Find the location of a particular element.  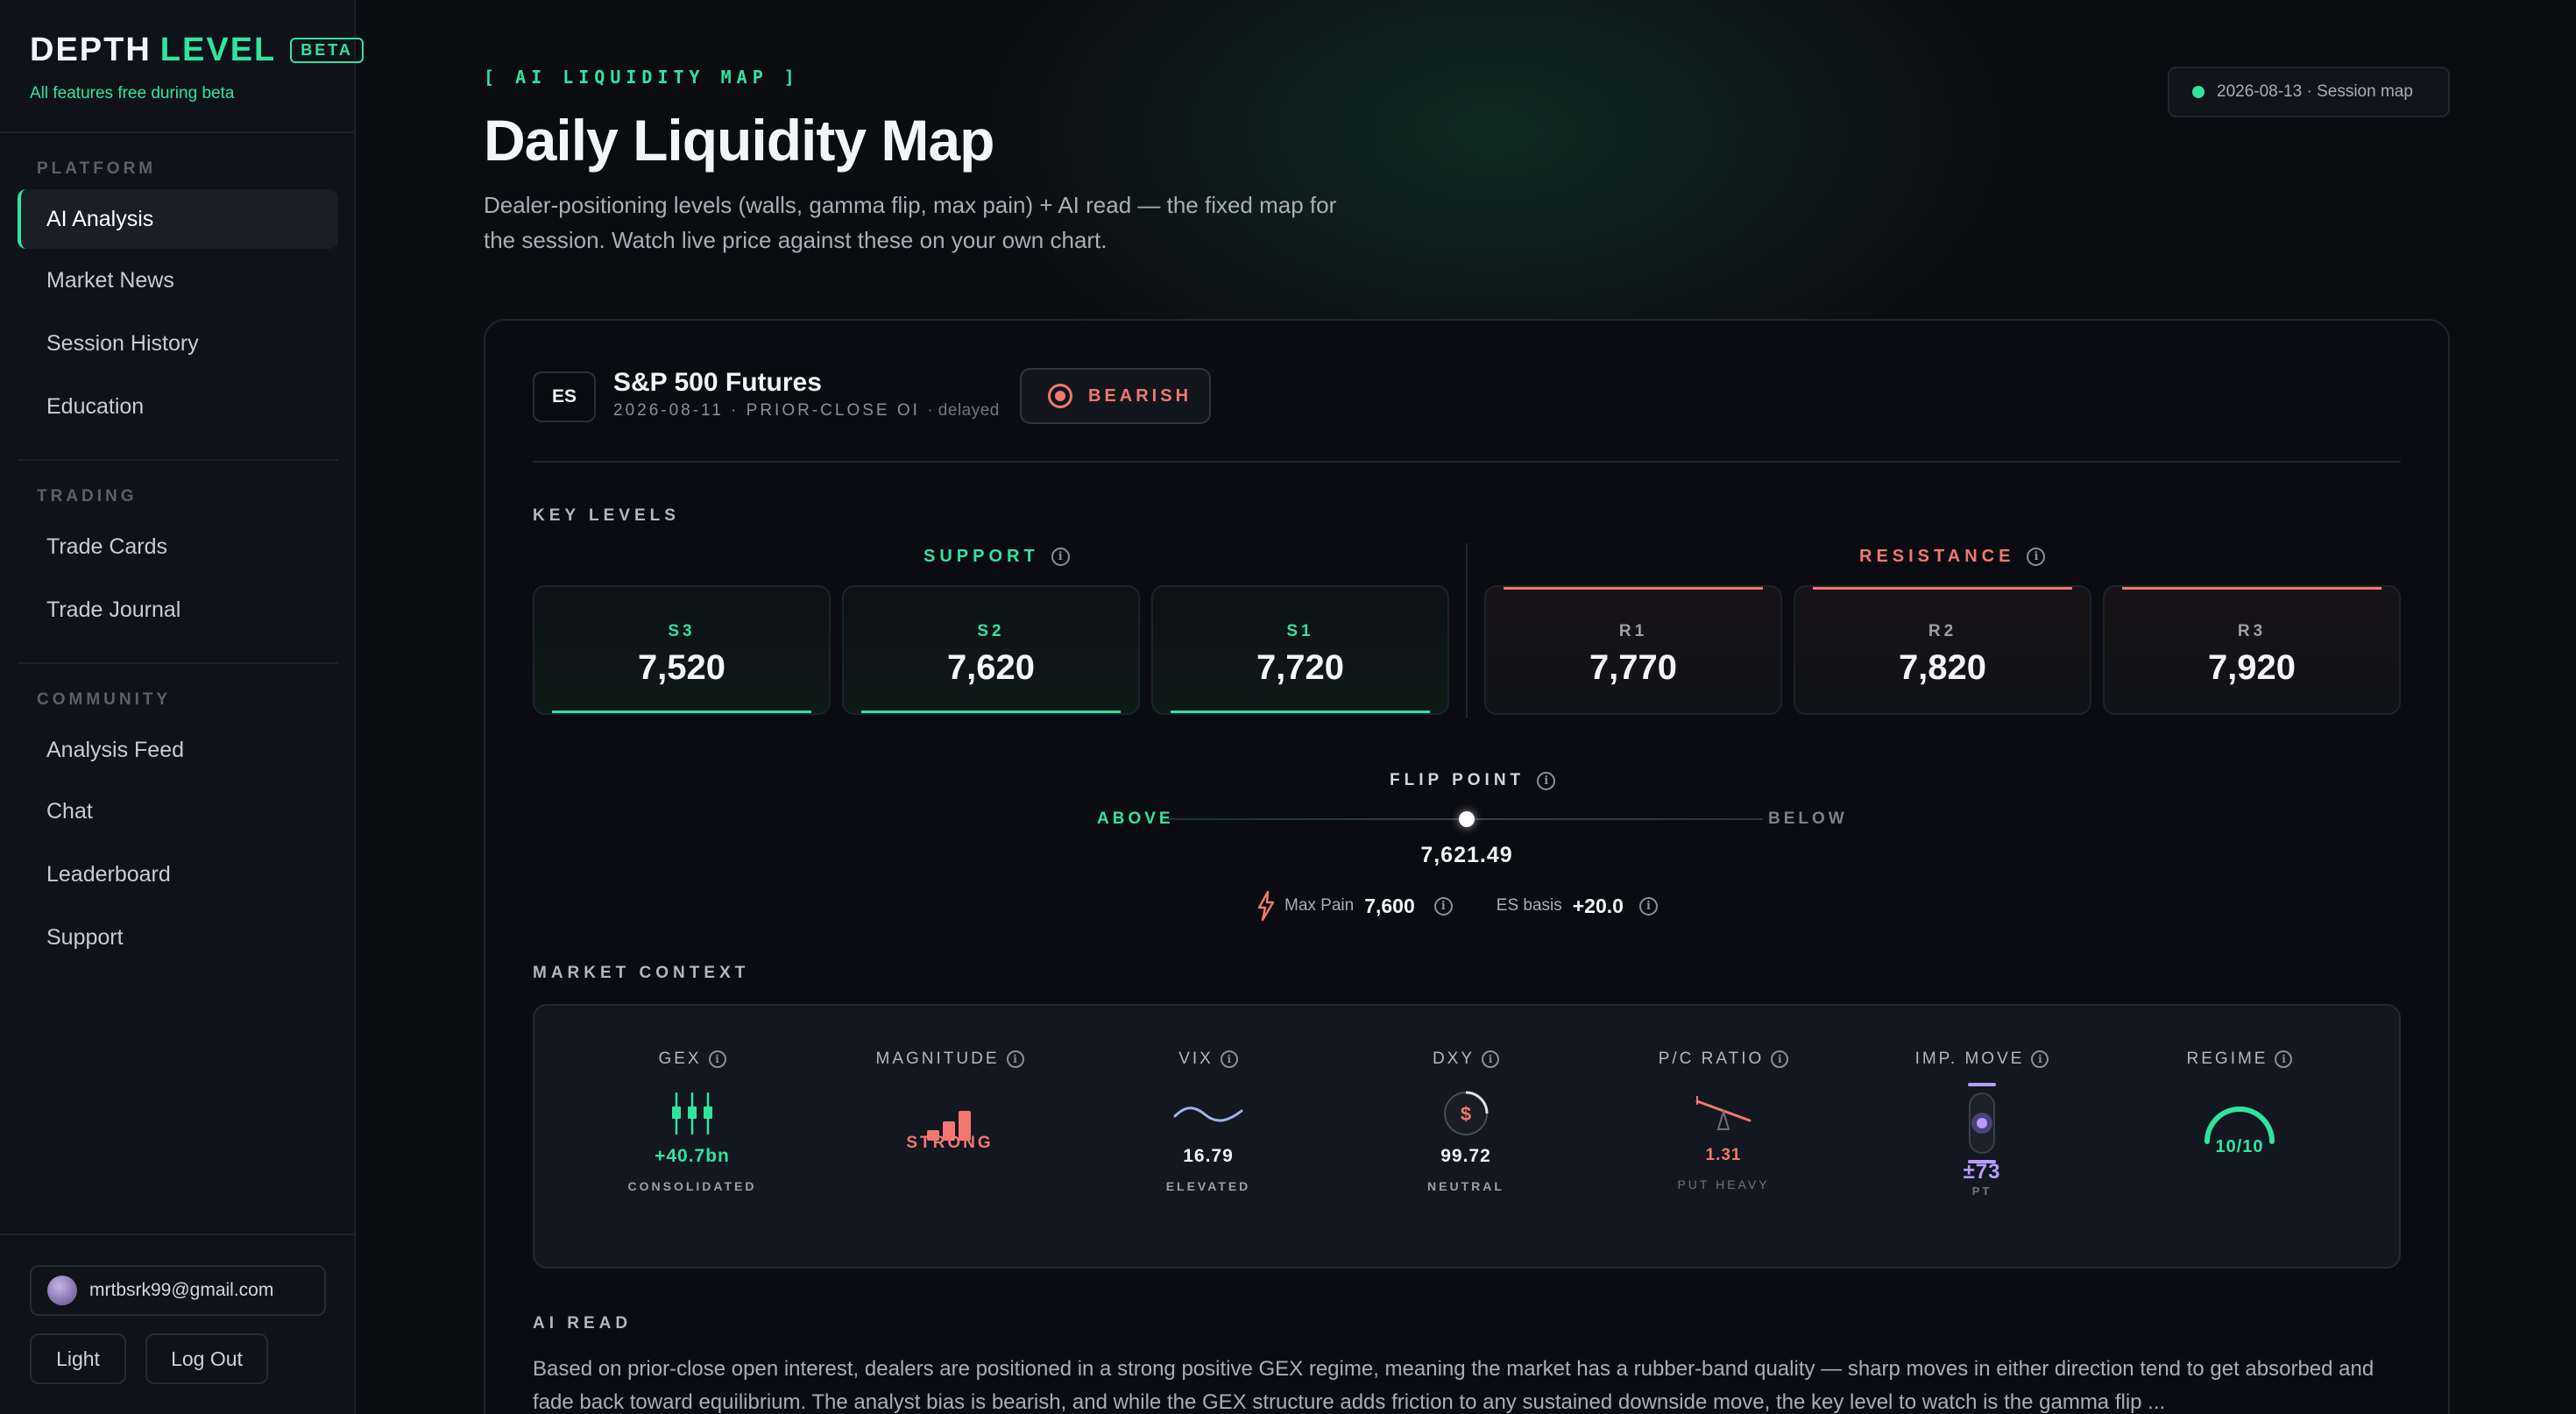

section-label-platform: PLATFORM is located at coordinates (97, 168).